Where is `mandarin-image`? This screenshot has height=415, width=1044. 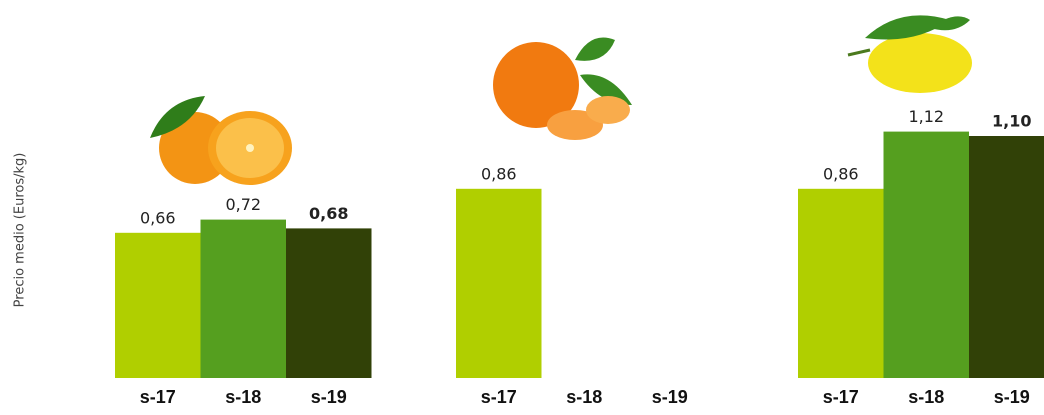
mandarin-image is located at coordinates (562, 88).